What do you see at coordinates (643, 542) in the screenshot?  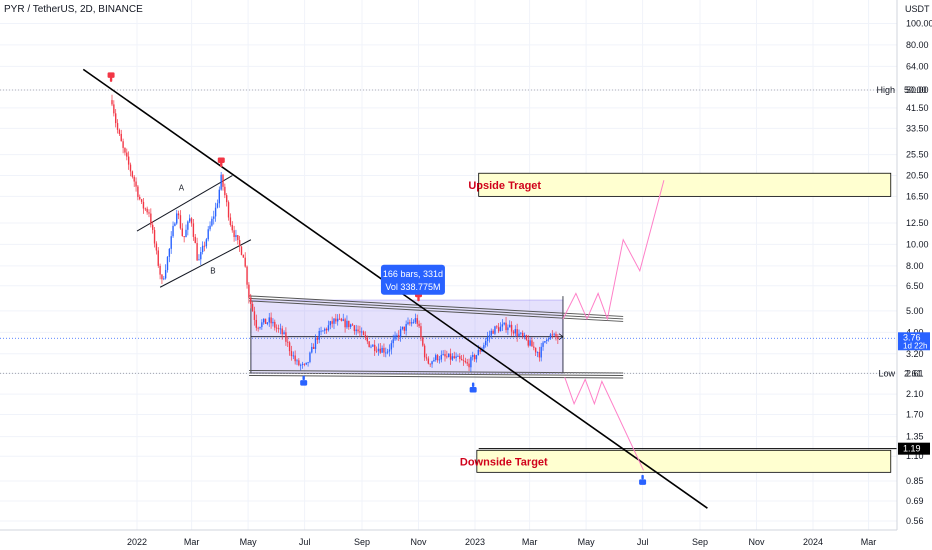 I see `time-tick-label: Jul` at bounding box center [643, 542].